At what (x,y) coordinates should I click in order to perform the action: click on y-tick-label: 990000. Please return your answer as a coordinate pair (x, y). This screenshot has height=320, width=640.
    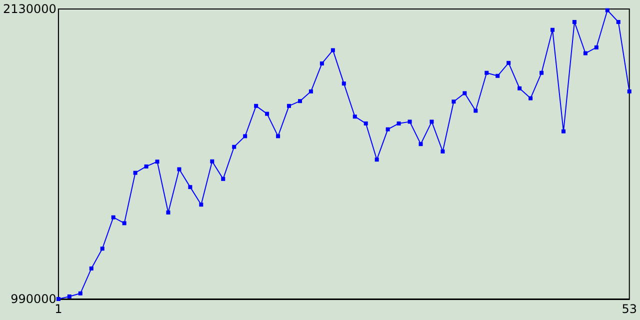
    Looking at the image, I should click on (33, 299).